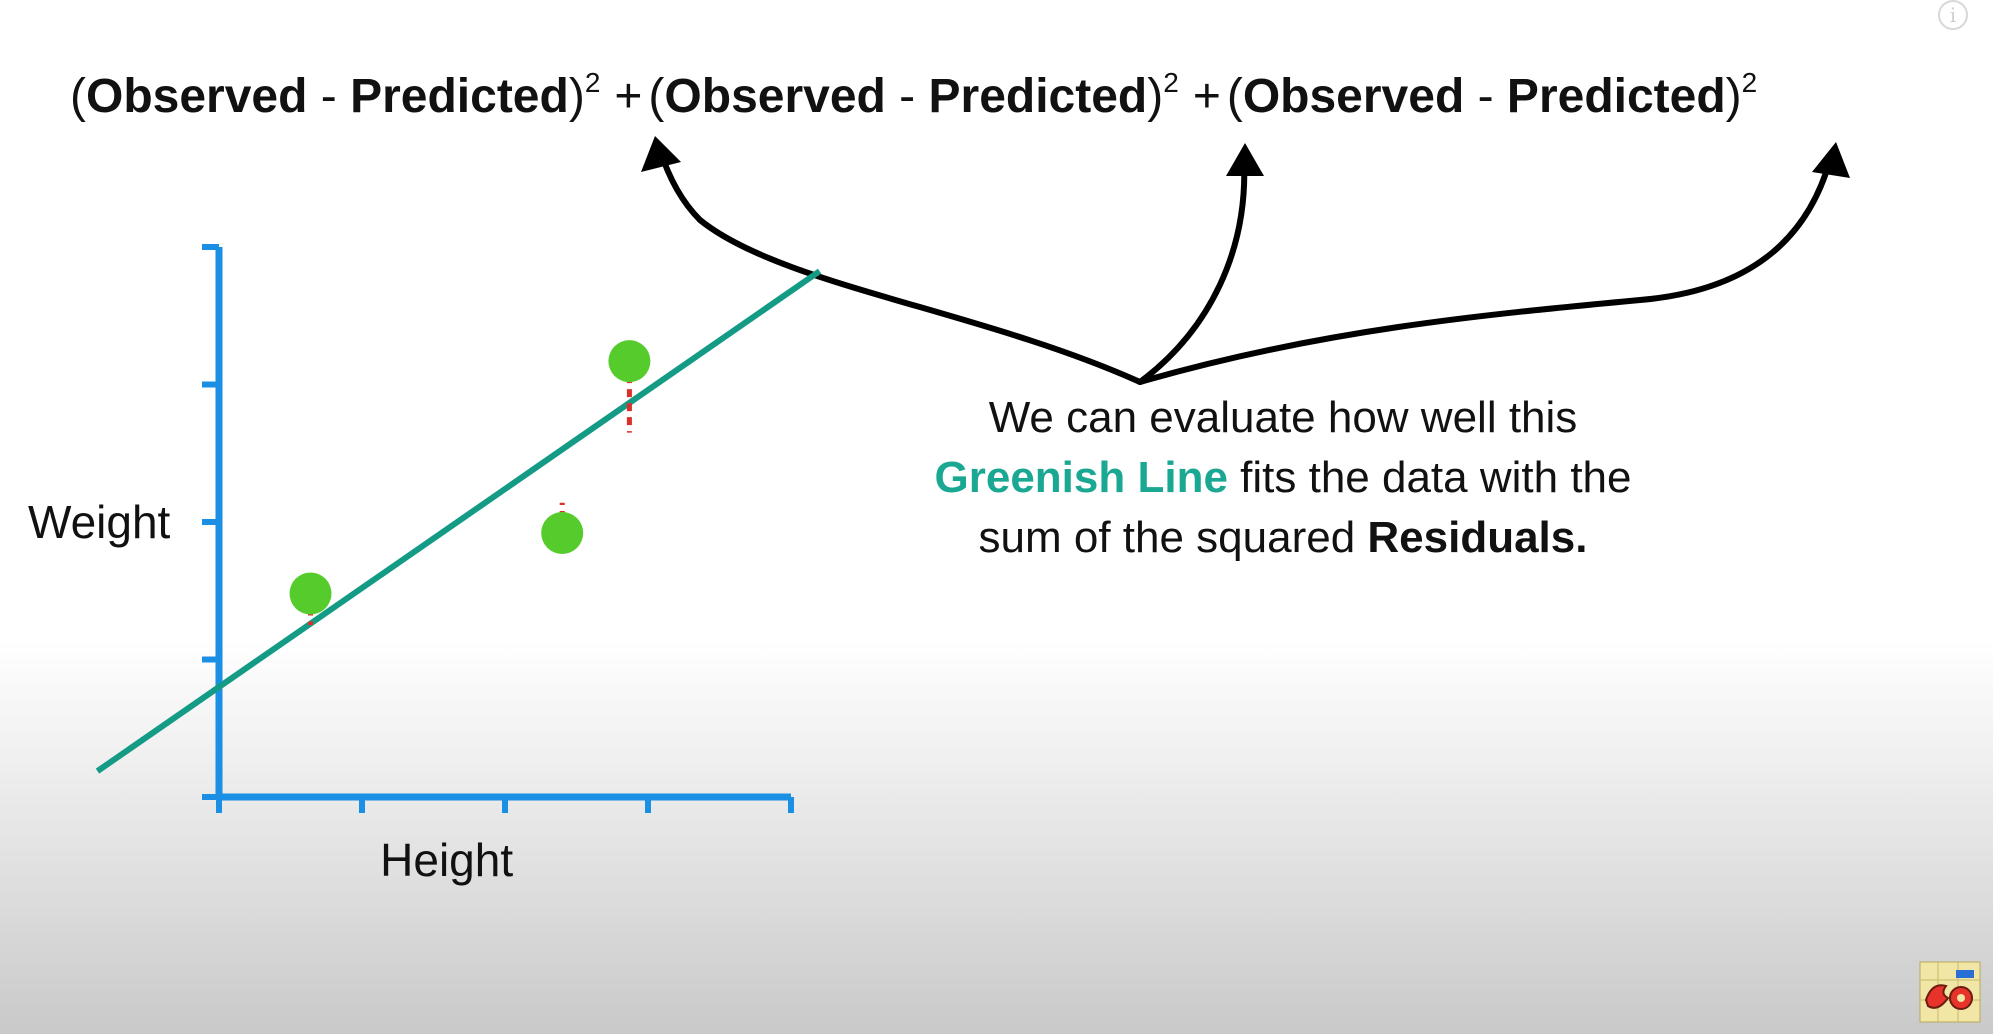 The image size is (1993, 1034). What do you see at coordinates (1173, 537) in the screenshot?
I see `explanation-line-3-start: sum of the squared` at bounding box center [1173, 537].